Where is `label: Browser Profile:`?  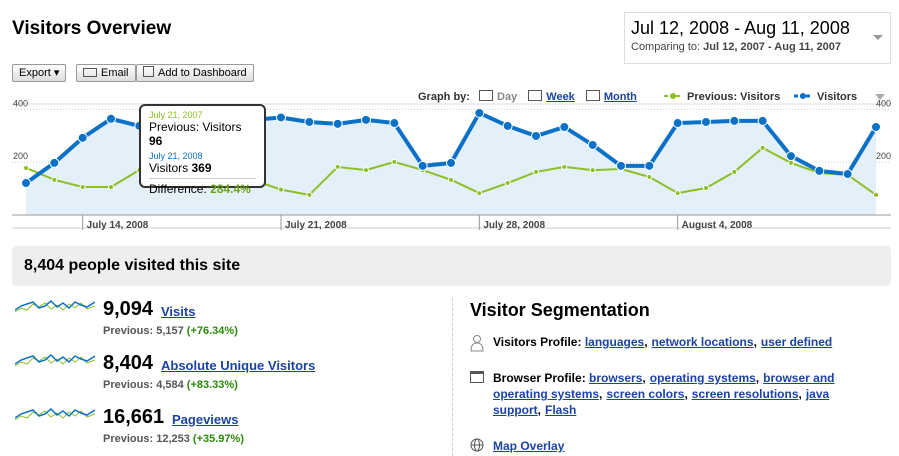 label: Browser Profile: is located at coordinates (539, 378).